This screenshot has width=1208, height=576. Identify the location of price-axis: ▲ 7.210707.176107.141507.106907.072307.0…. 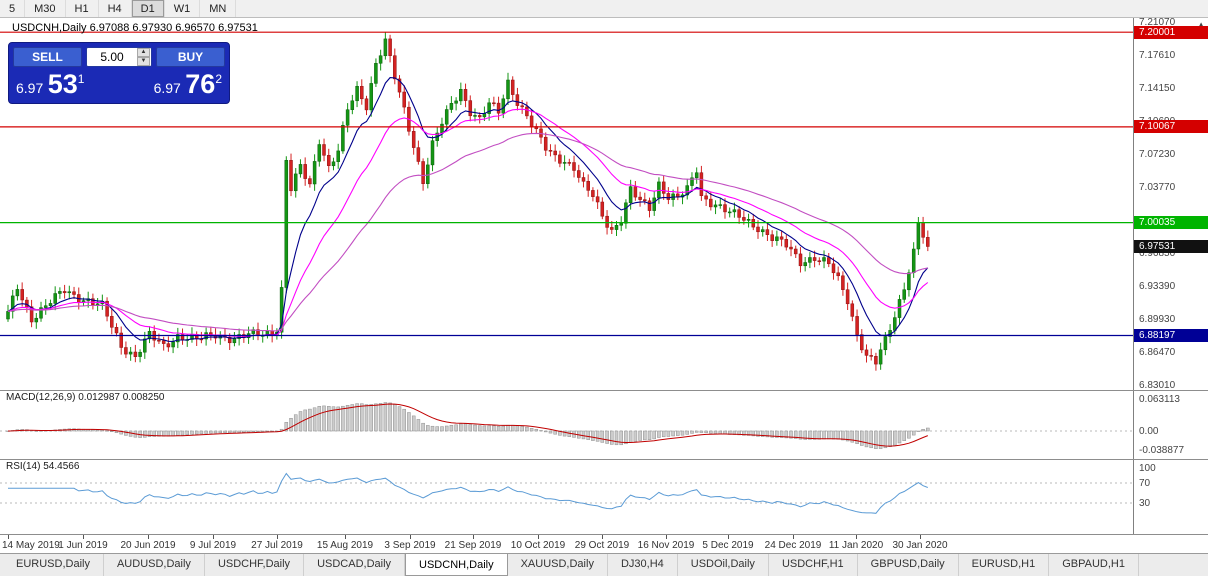
(1170, 275).